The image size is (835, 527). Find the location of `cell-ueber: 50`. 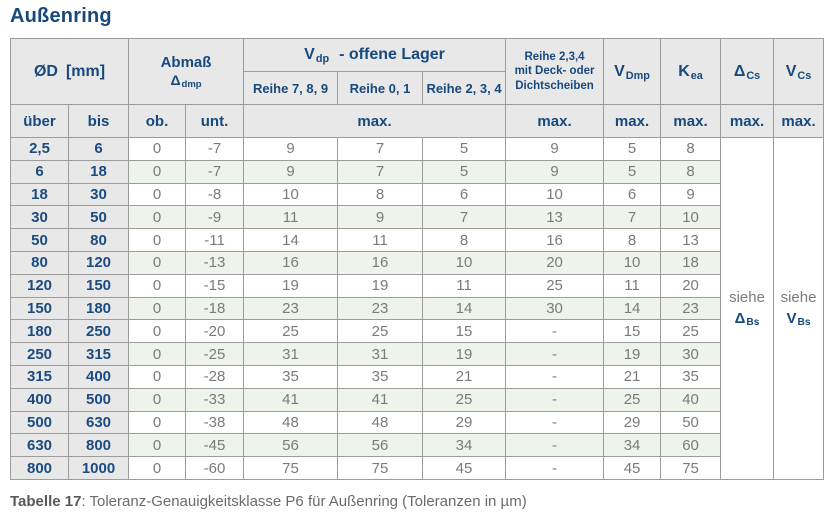

cell-ueber: 50 is located at coordinates (39, 240).